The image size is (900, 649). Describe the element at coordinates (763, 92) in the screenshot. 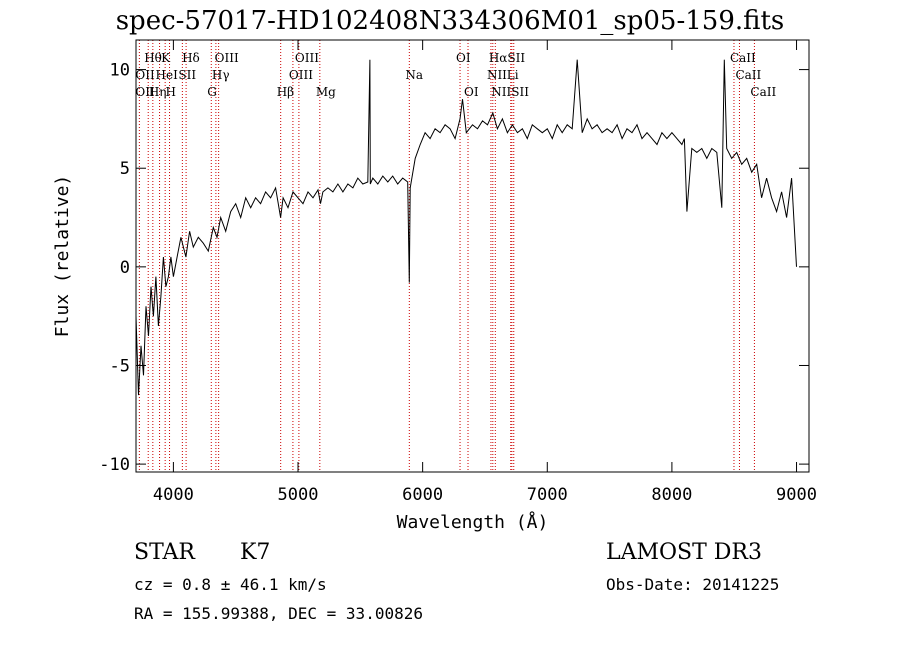

I see `line-label-25: CaII` at that location.